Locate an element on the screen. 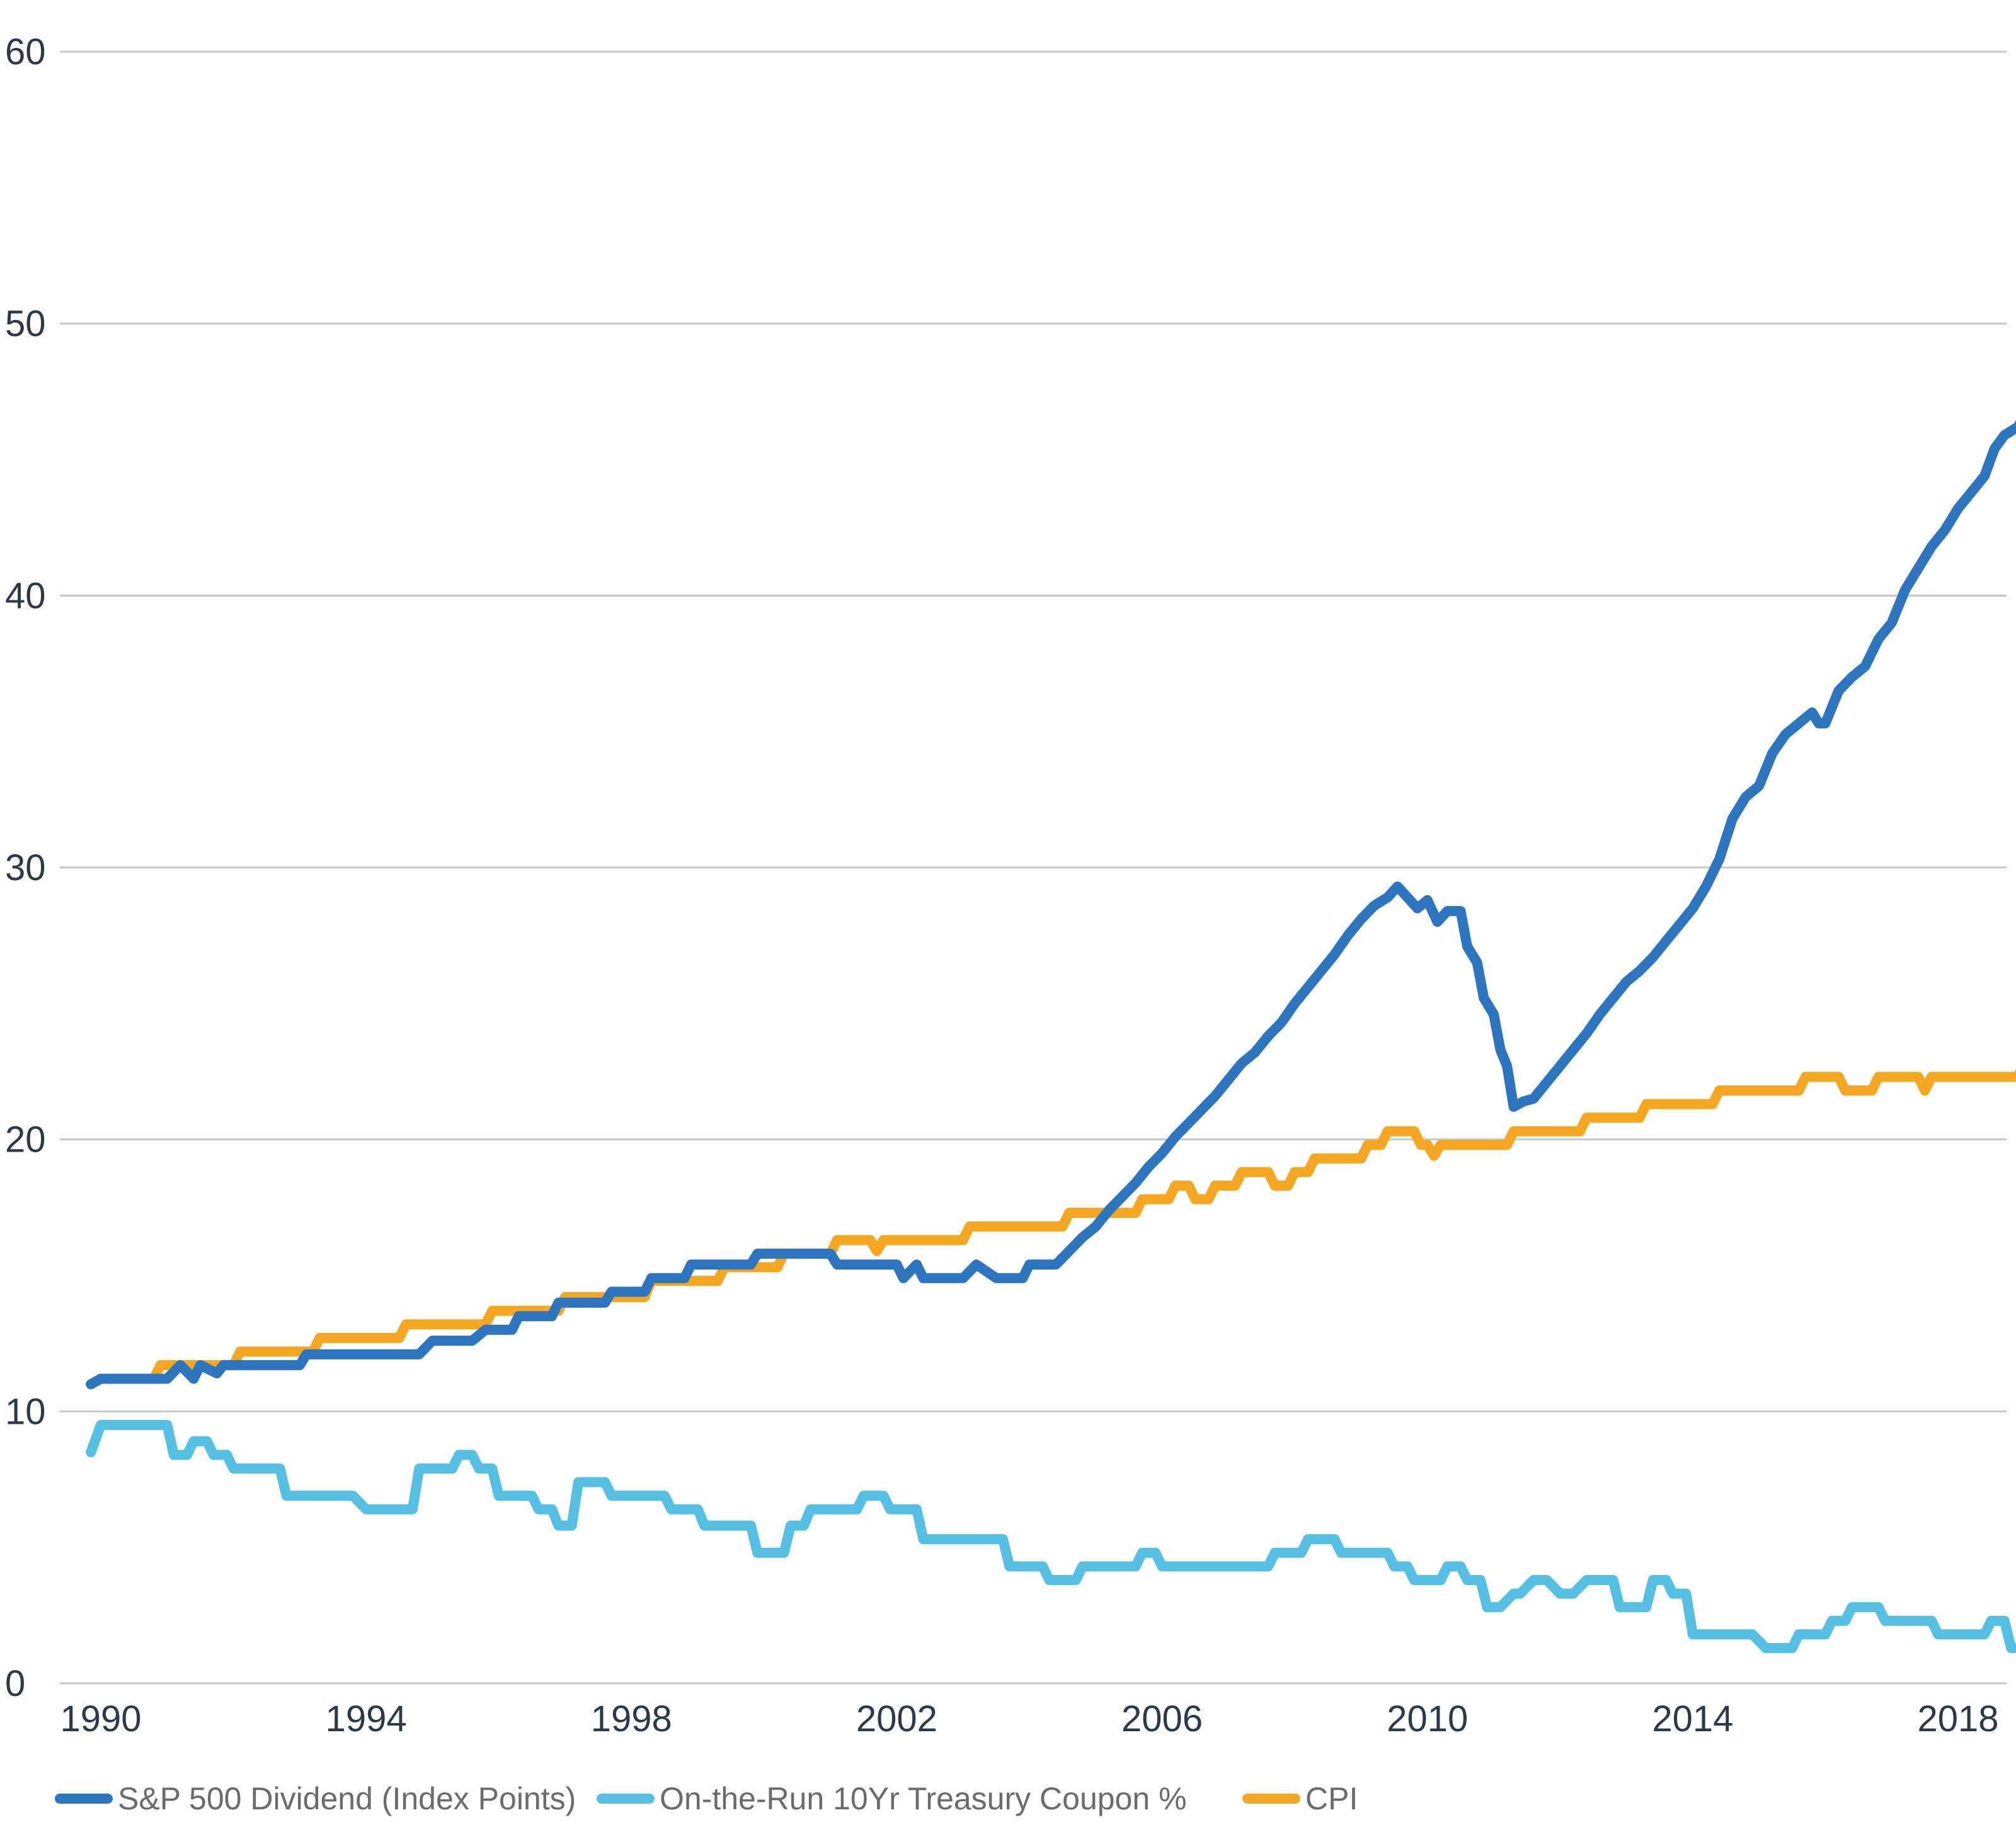 The height and width of the screenshot is (1844, 2016). y-tick-label: 30 is located at coordinates (25, 867).